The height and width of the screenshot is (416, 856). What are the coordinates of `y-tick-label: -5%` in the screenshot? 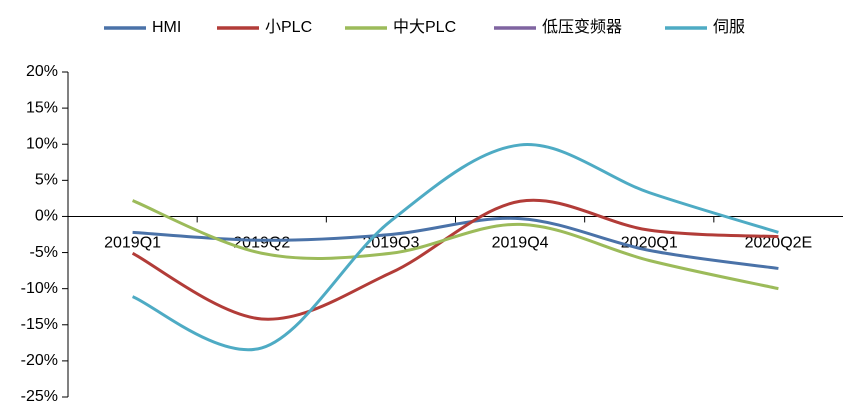 It's located at (44, 252).